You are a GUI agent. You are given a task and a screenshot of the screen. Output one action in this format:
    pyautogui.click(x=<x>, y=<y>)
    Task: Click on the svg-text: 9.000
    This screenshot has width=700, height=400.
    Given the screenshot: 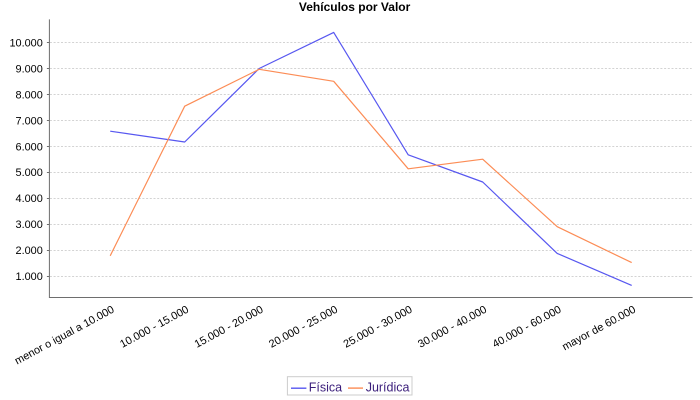 What is the action you would take?
    pyautogui.click(x=29, y=69)
    